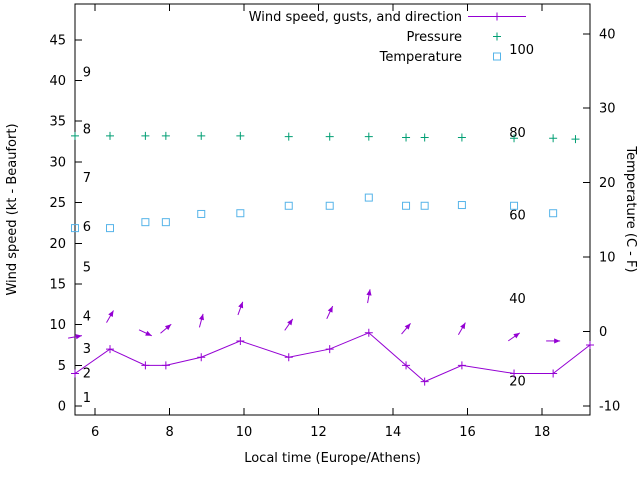 This screenshot has width=640, height=480. I want to click on svg-text: 25, so click(57, 203).